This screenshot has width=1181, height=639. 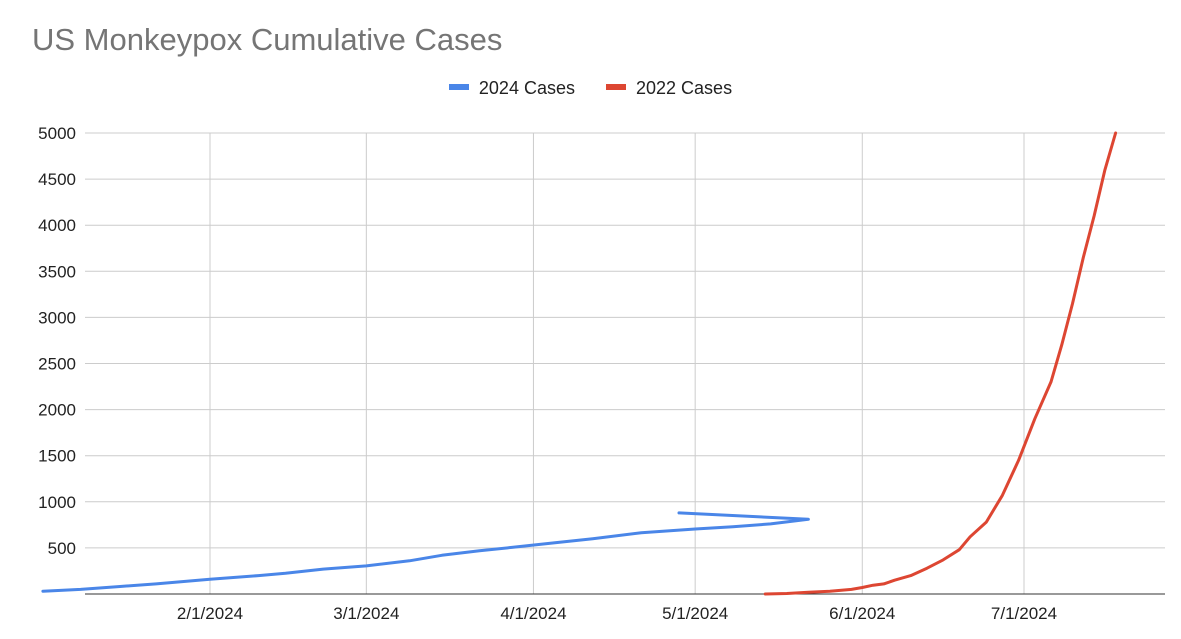 What do you see at coordinates (695, 613) in the screenshot?
I see `x-tick-label: 5/1/2024` at bounding box center [695, 613].